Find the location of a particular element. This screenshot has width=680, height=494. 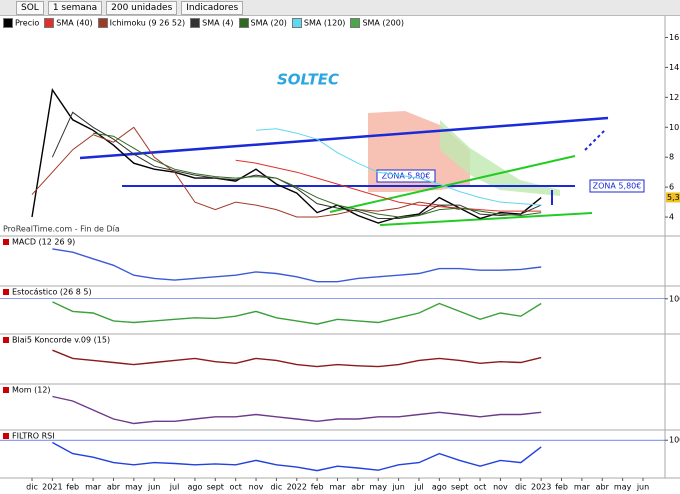

last-price-label: 5,31 is located at coordinates (673, 197).